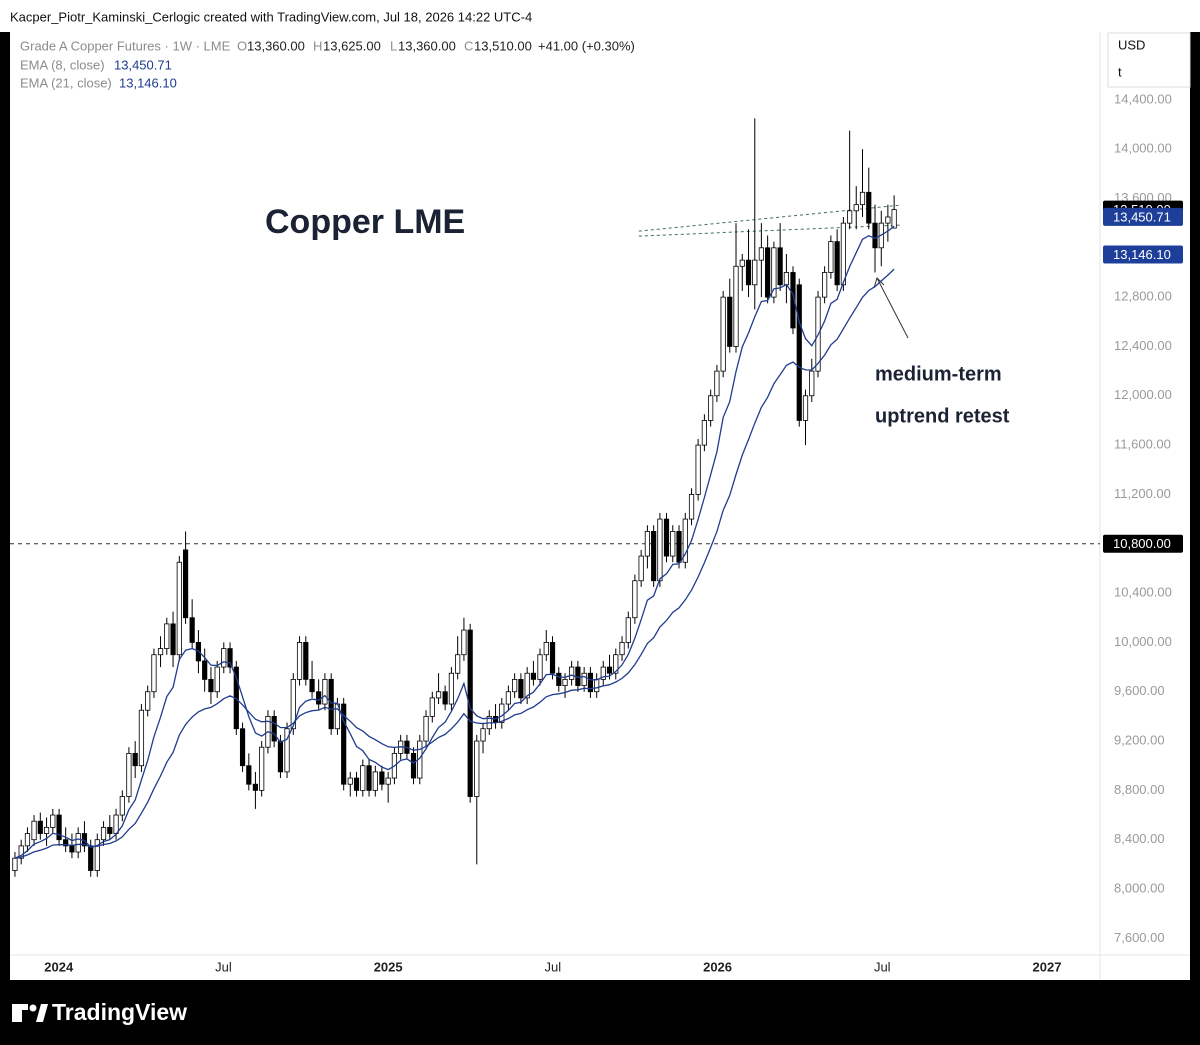 The width and height of the screenshot is (1200, 1045). What do you see at coordinates (600, 16) in the screenshot?
I see `header-bar` at bounding box center [600, 16].